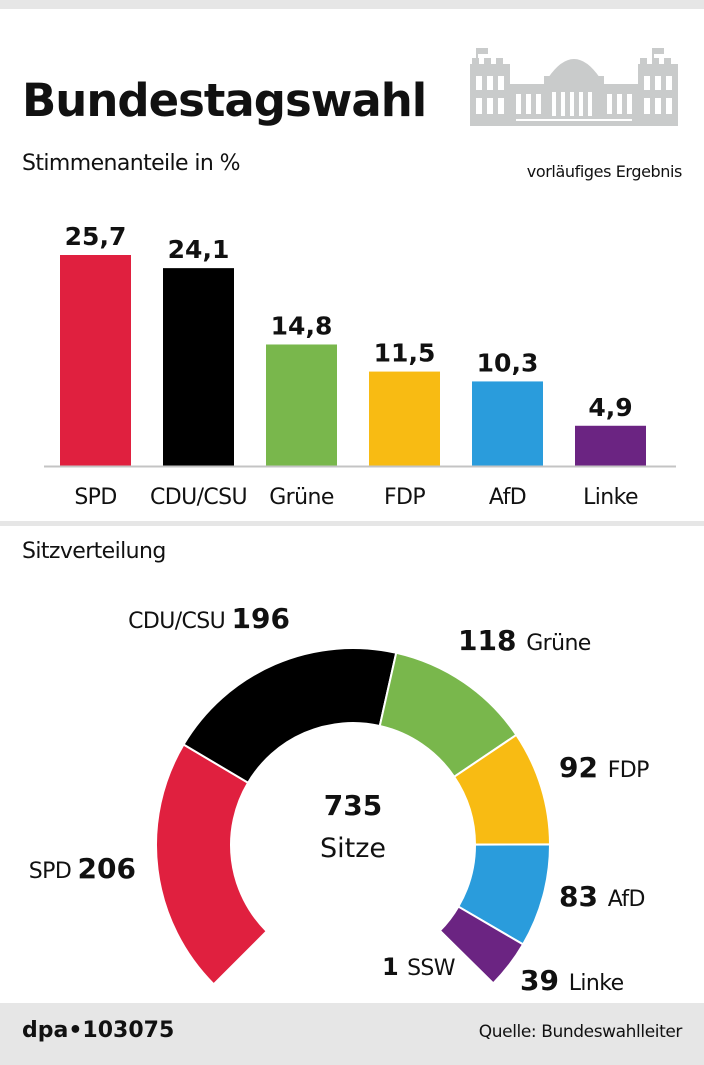 The height and width of the screenshot is (1065, 704). I want to click on seat-distribution-title: Sitzverteilung, so click(94, 551).